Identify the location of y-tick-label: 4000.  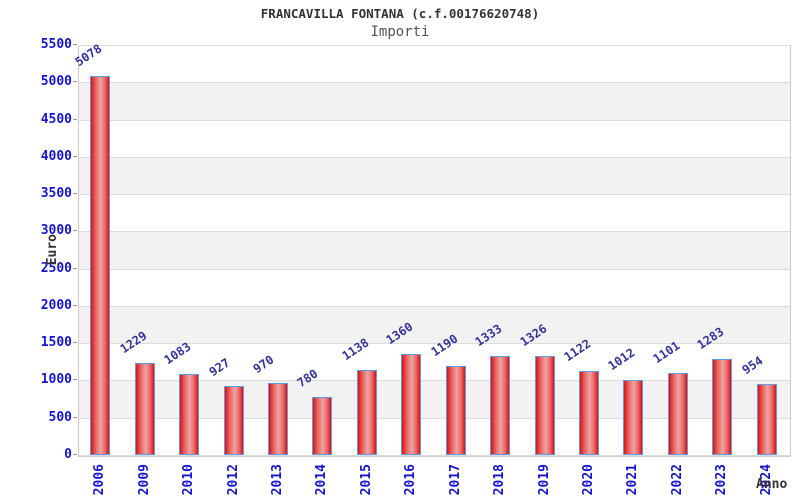
(56, 156).